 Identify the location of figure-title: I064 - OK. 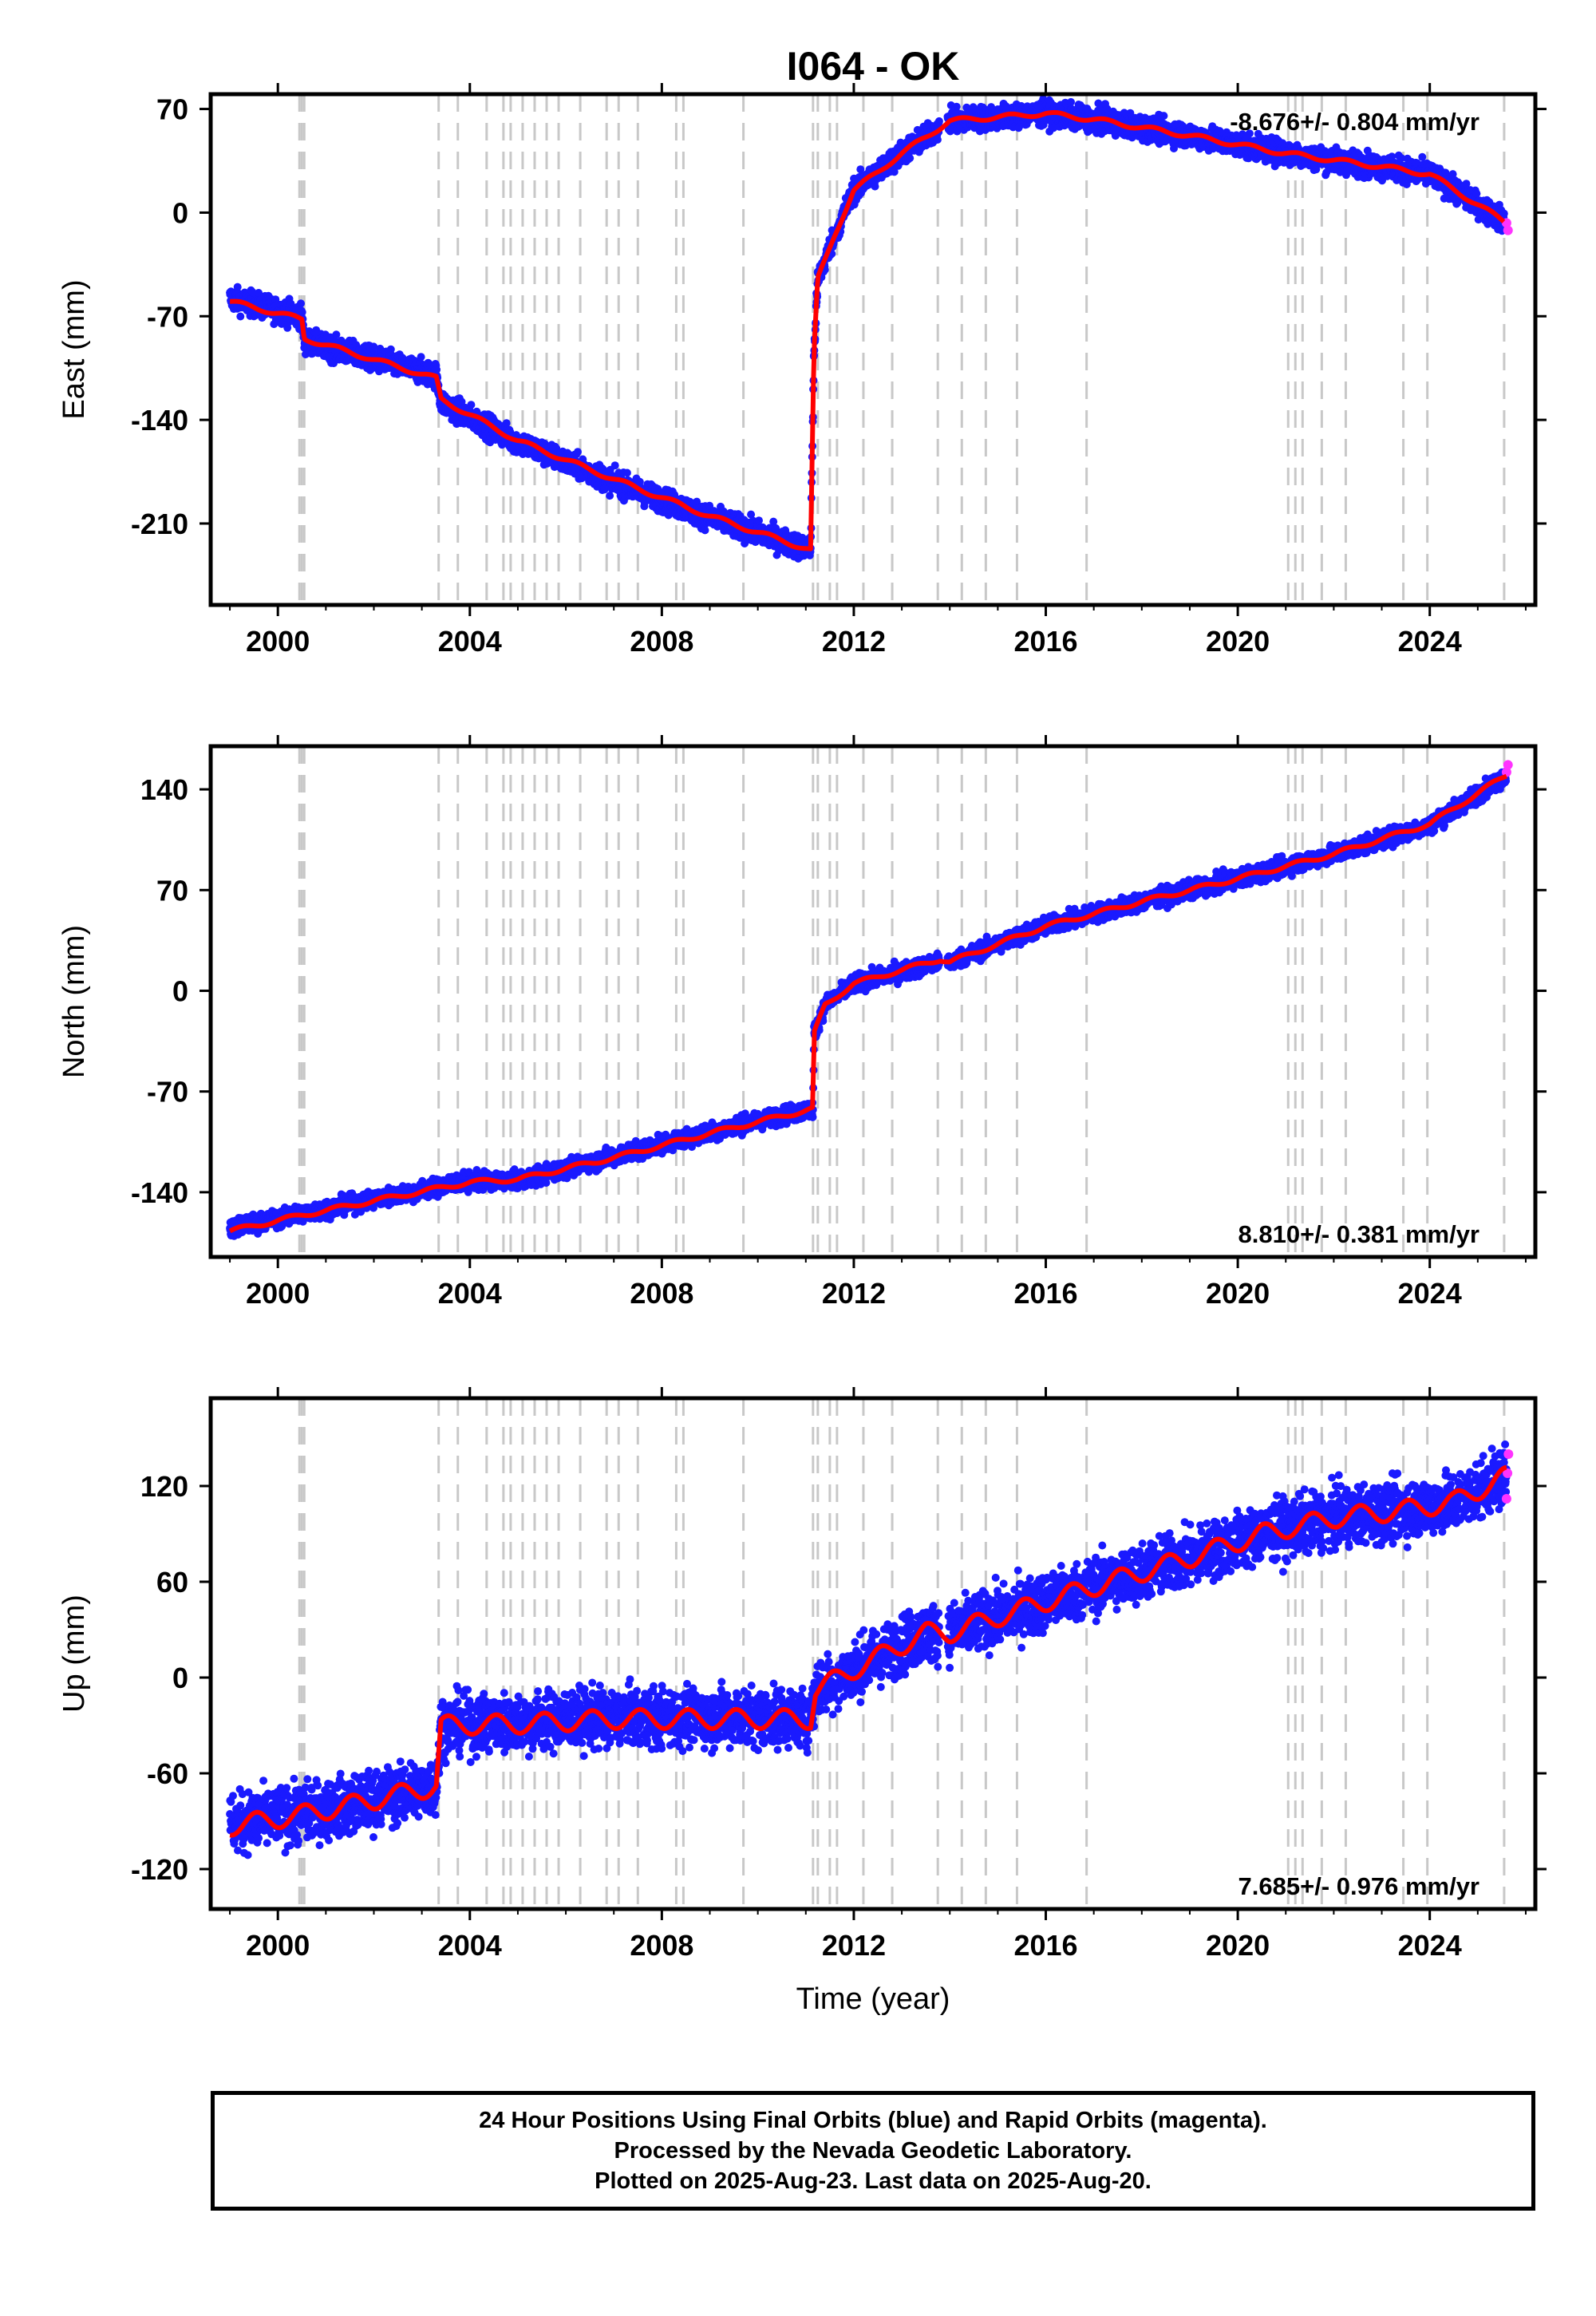
(873, 66).